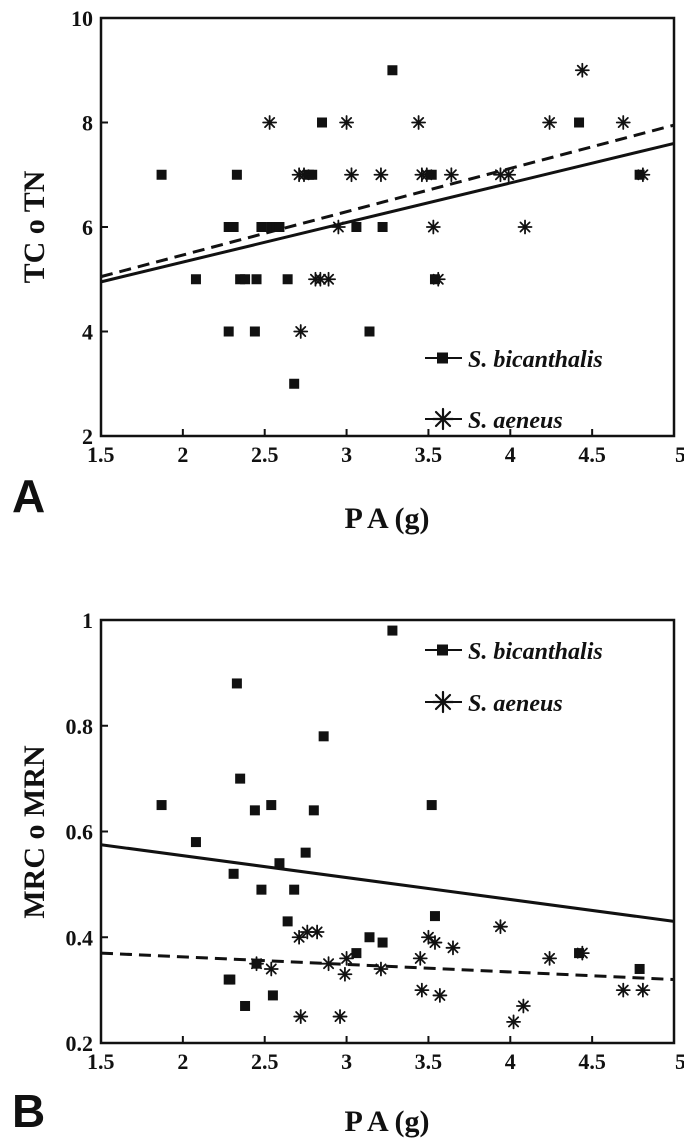 This screenshot has width=684, height=1145. What do you see at coordinates (514, 390) in the screenshot?
I see `legend: S. bicanthalis S. aeneus` at bounding box center [514, 390].